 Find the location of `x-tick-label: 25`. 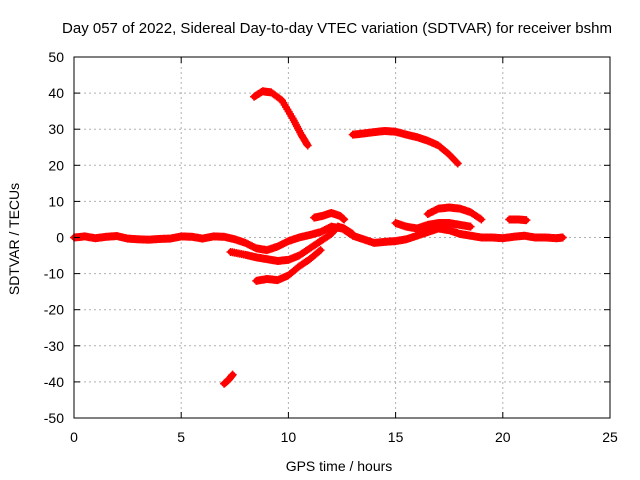

x-tick-label: 25 is located at coordinates (610, 437).